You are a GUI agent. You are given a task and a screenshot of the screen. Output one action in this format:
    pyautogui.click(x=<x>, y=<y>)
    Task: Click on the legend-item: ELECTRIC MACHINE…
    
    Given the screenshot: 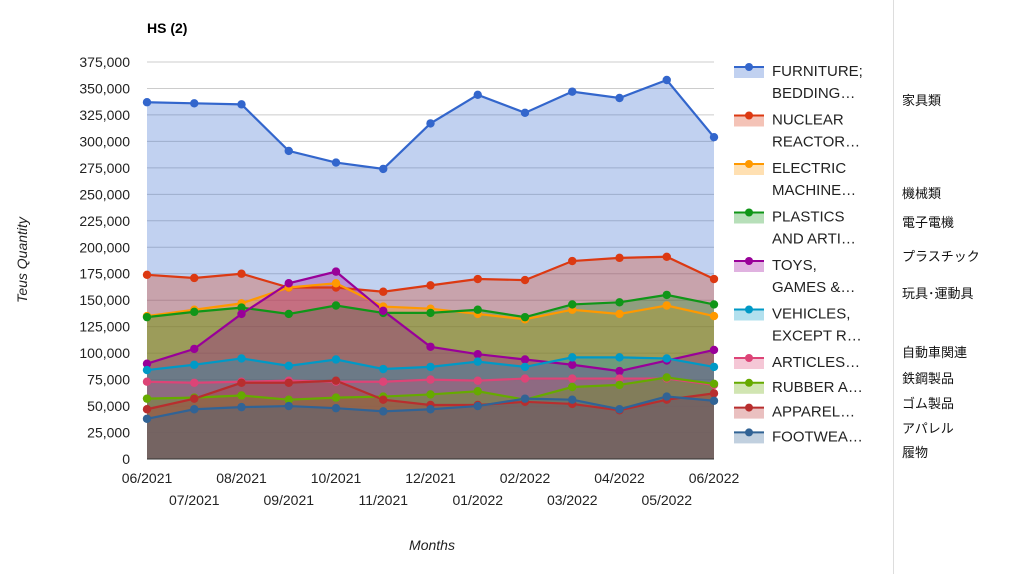 What is the action you would take?
    pyautogui.click(x=795, y=179)
    